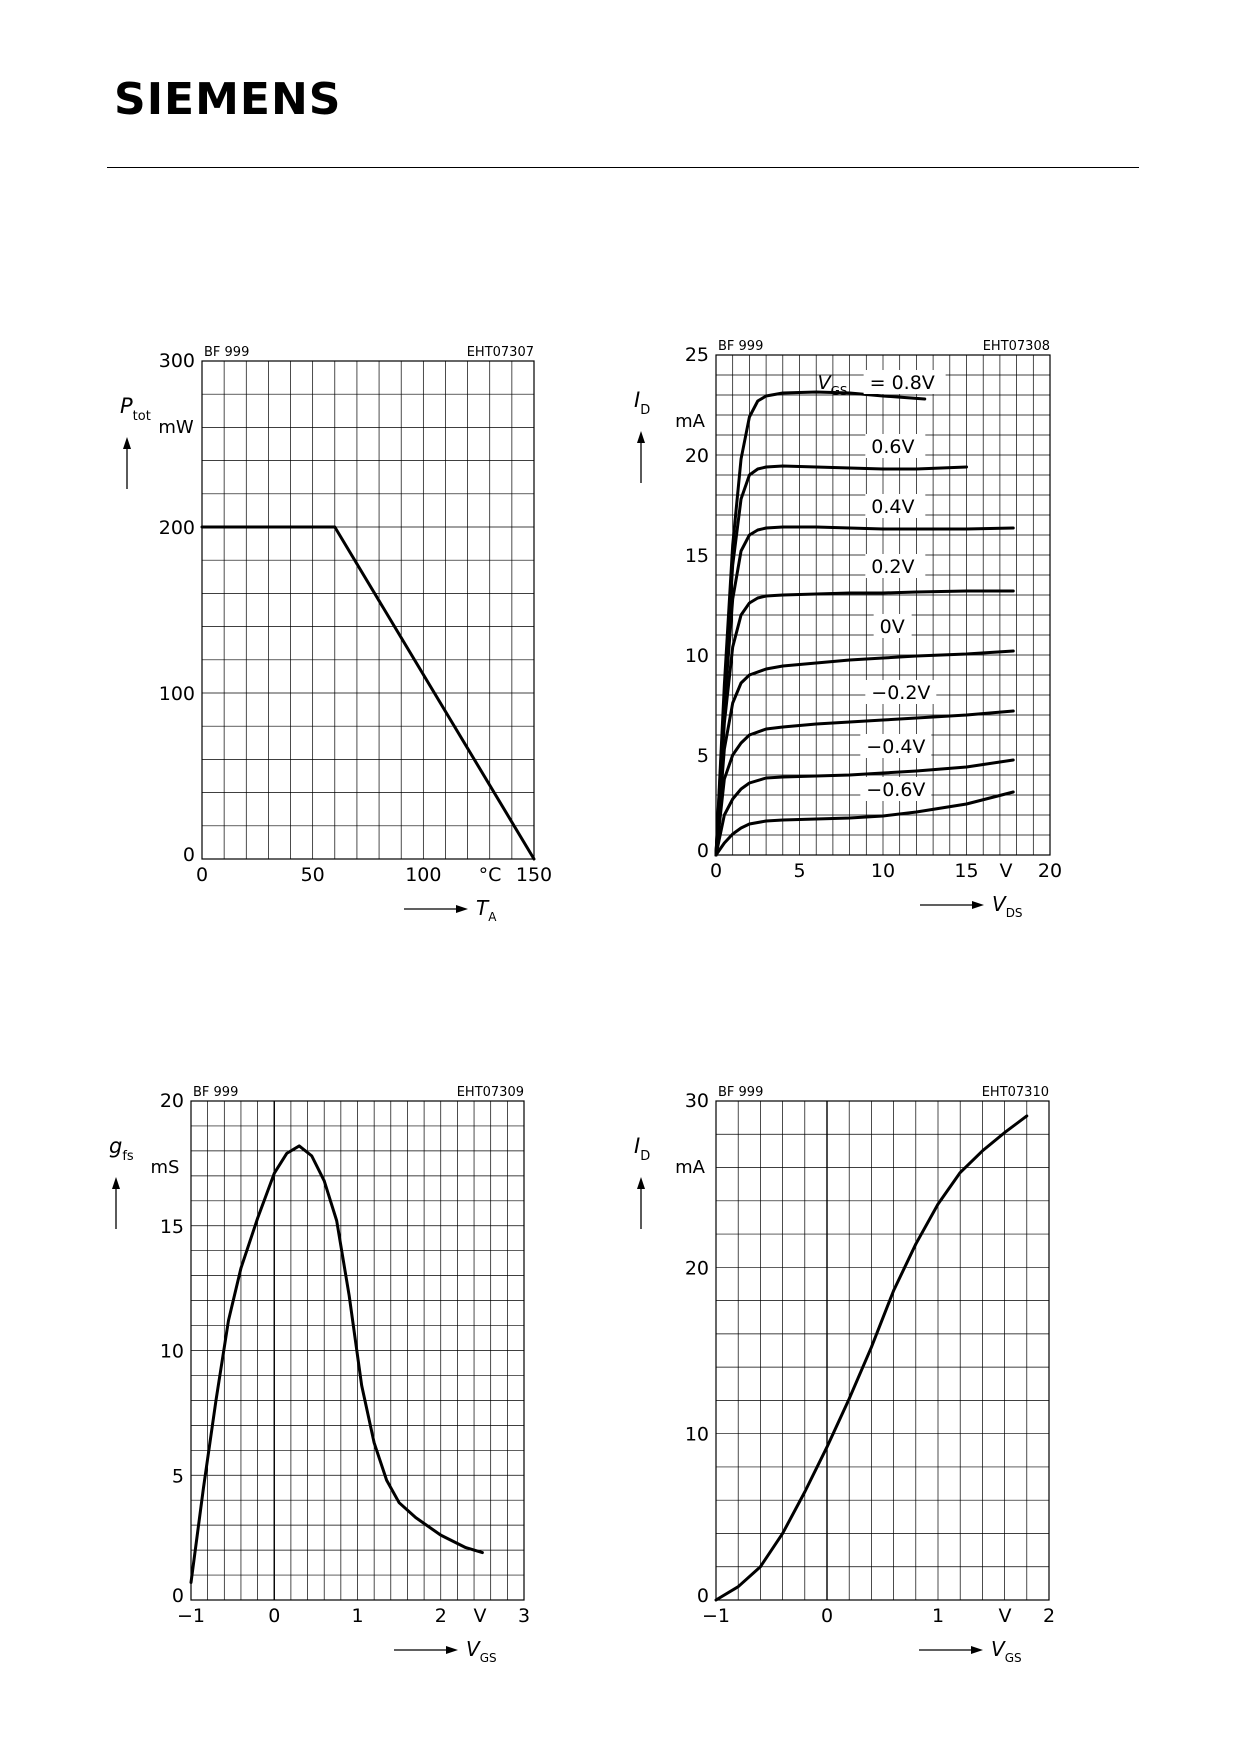  I want to click on curve-label: = 0.8V, so click(902, 383).